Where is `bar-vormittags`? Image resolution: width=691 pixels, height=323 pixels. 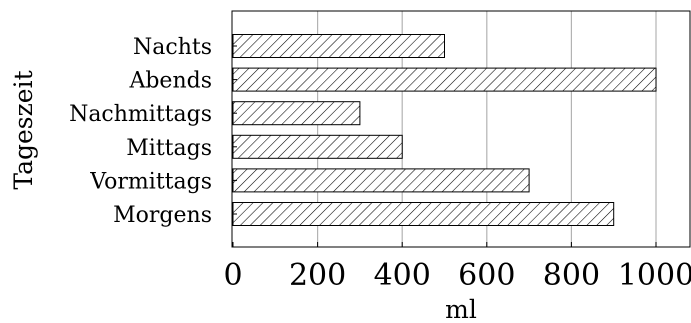
bar-vormittags is located at coordinates (381, 180).